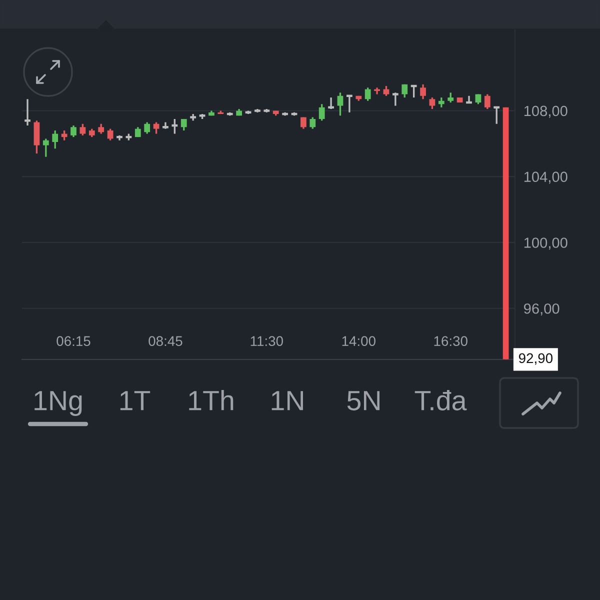  Describe the element at coordinates (287, 400) in the screenshot. I see `text: 1N` at that location.